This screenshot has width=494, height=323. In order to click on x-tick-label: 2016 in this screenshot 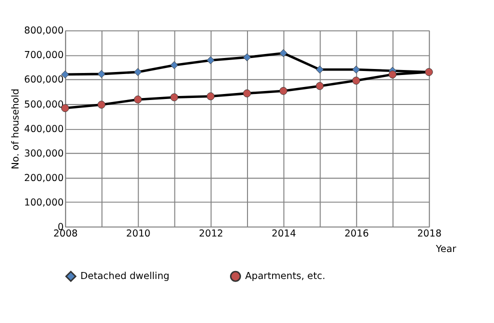, I will do `click(356, 234)`.